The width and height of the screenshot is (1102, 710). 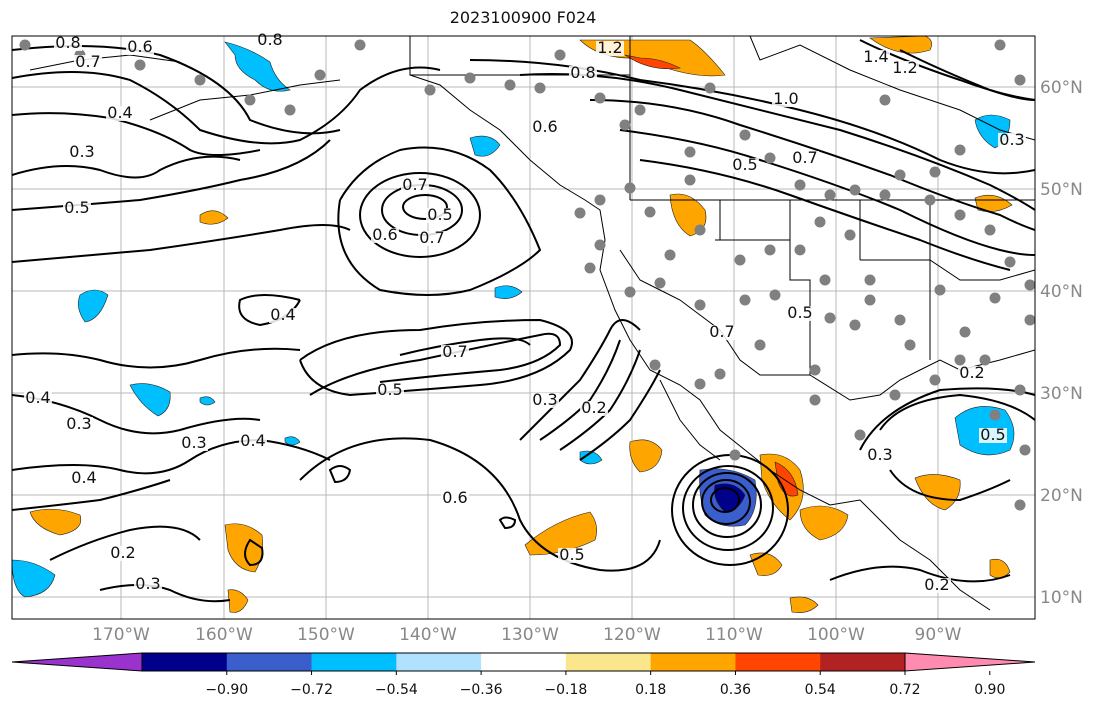 I want to click on longitude-label: 140°W, so click(x=428, y=635).